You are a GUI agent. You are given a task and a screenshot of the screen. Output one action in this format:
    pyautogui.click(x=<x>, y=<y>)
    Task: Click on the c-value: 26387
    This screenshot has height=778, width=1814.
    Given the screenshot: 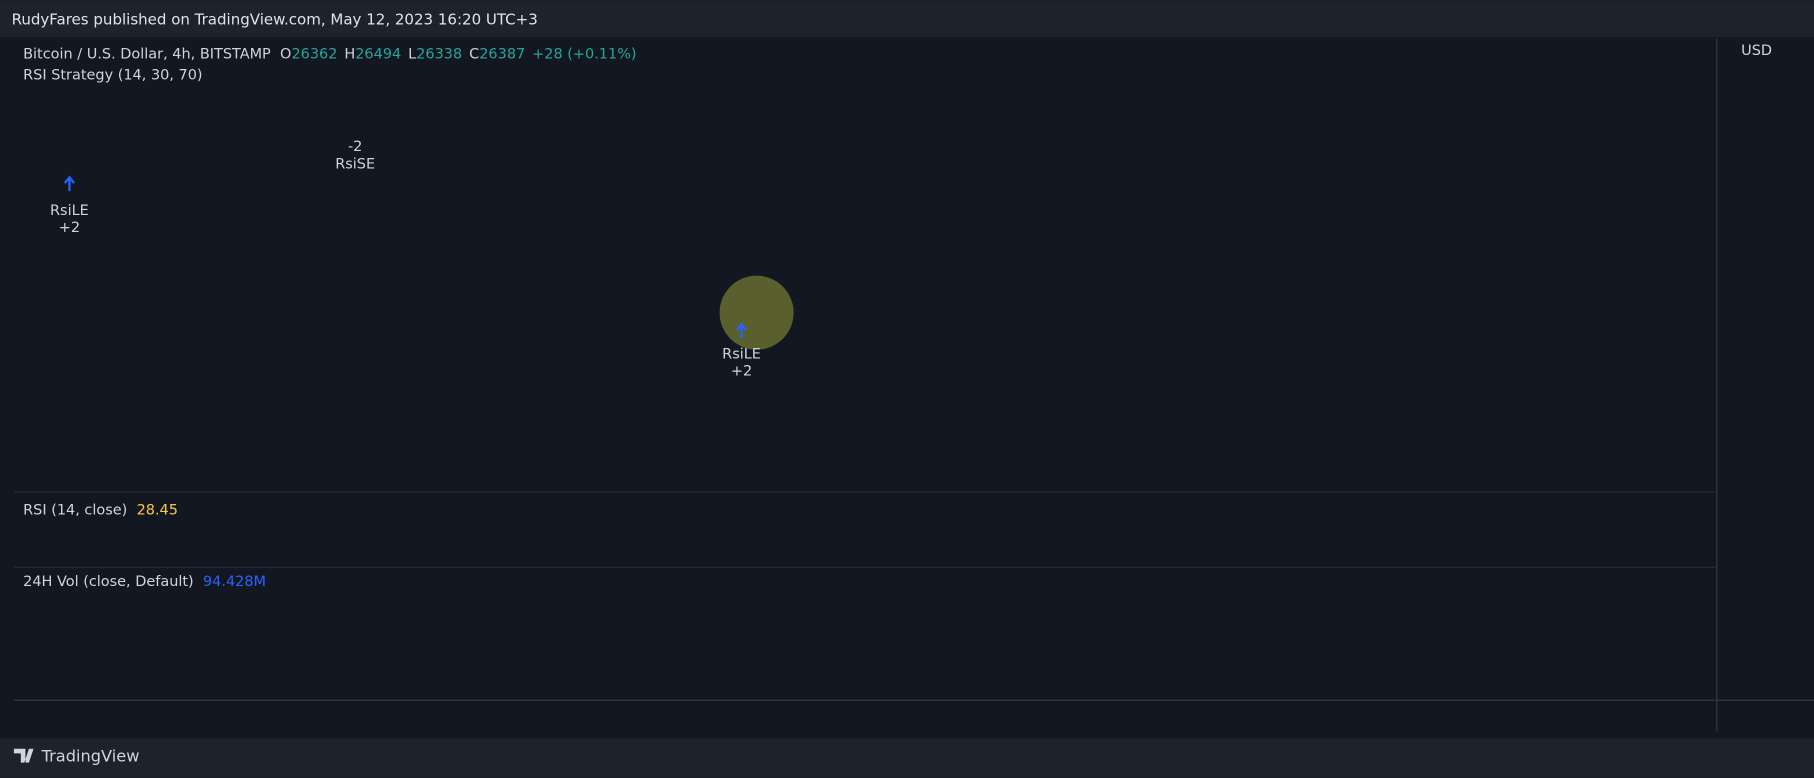 What is the action you would take?
    pyautogui.click(x=502, y=55)
    